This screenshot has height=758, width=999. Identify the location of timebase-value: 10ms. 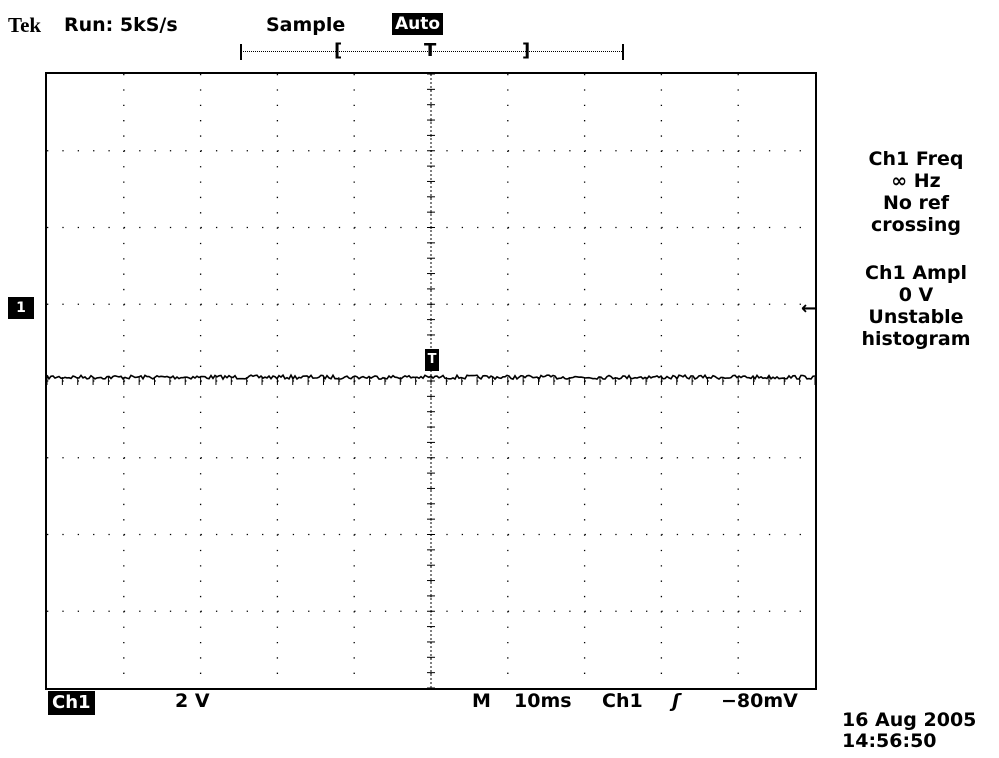
(543, 701).